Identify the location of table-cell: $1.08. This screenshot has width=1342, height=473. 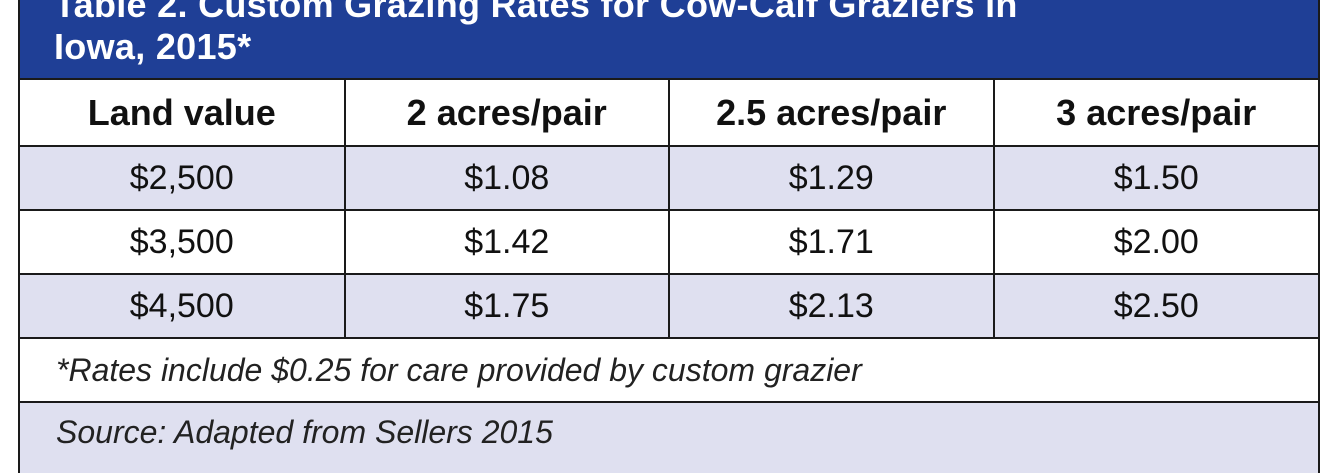
(507, 178).